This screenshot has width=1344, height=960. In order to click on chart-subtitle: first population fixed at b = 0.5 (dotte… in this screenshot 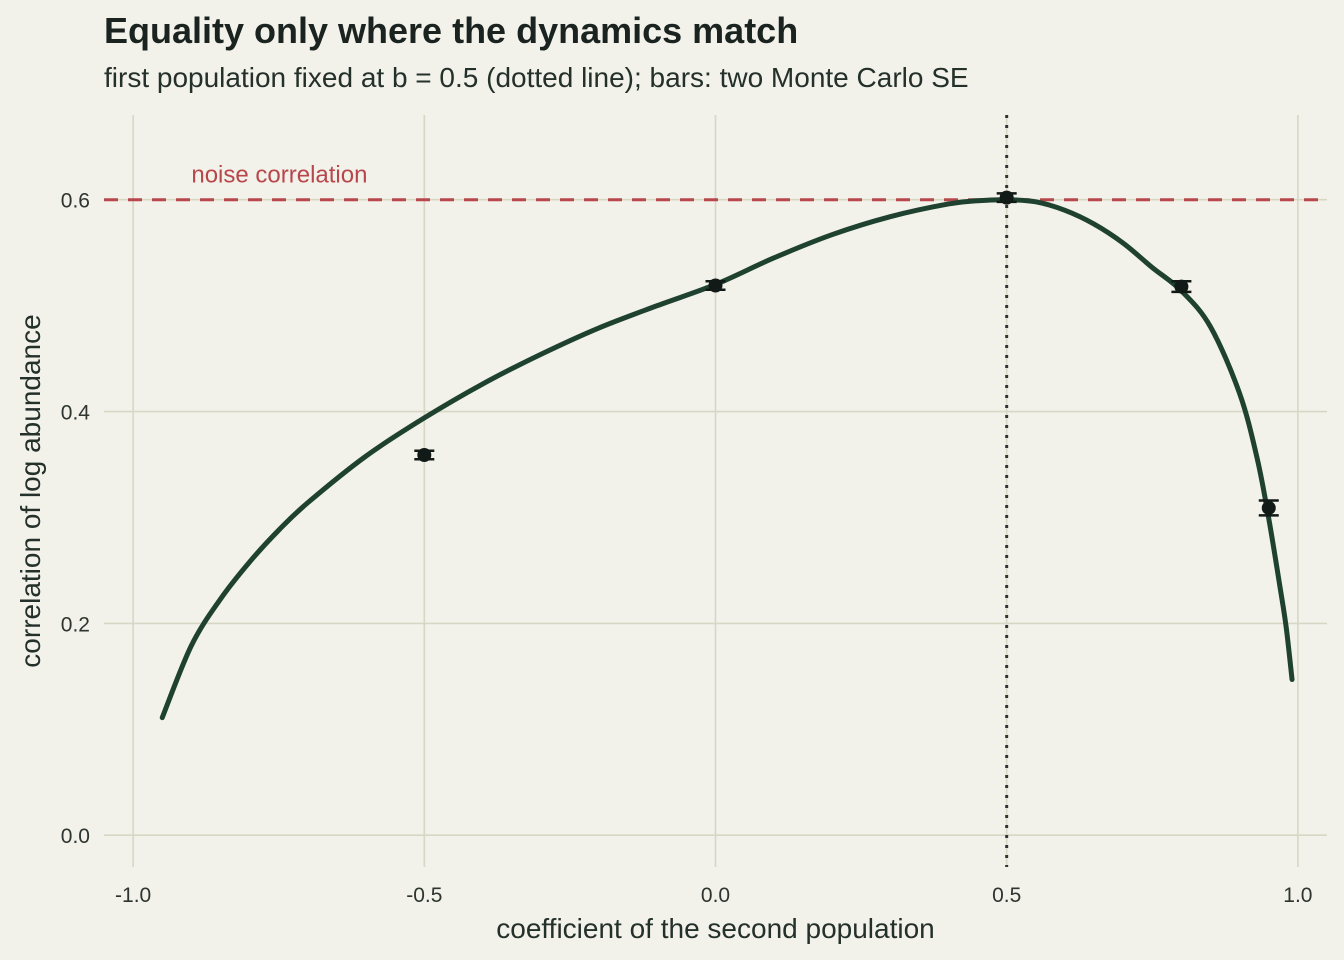, I will do `click(536, 77)`.